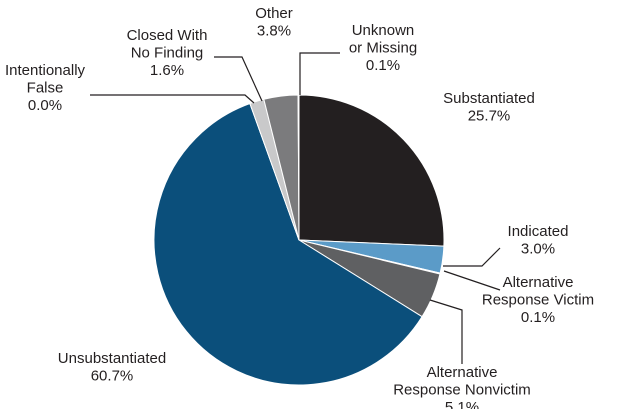 The height and width of the screenshot is (409, 618). What do you see at coordinates (45, 88) in the screenshot?
I see `label-line: False` at bounding box center [45, 88].